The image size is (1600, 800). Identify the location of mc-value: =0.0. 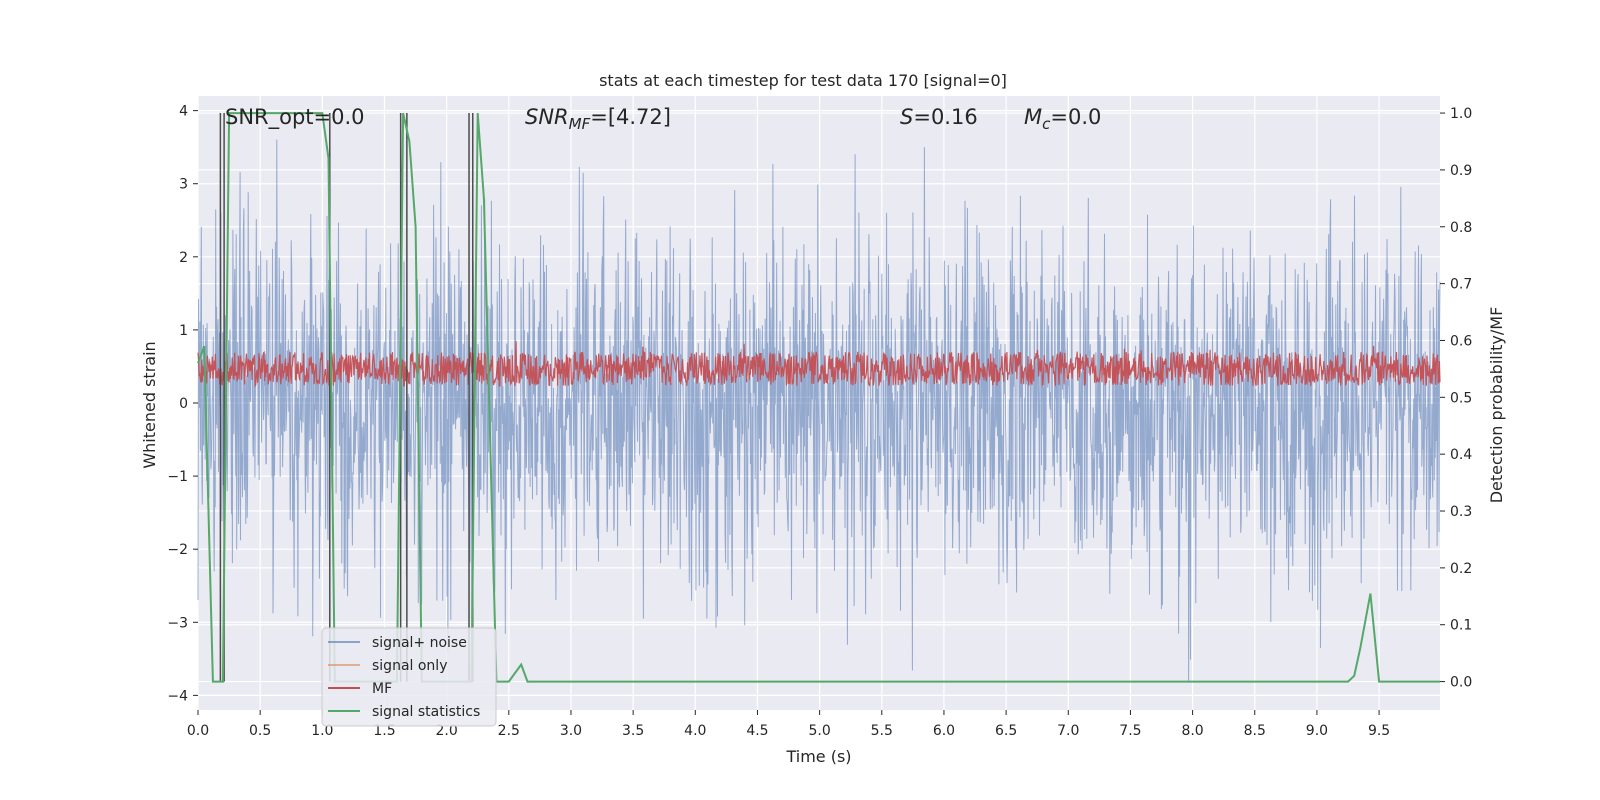
(1075, 117).